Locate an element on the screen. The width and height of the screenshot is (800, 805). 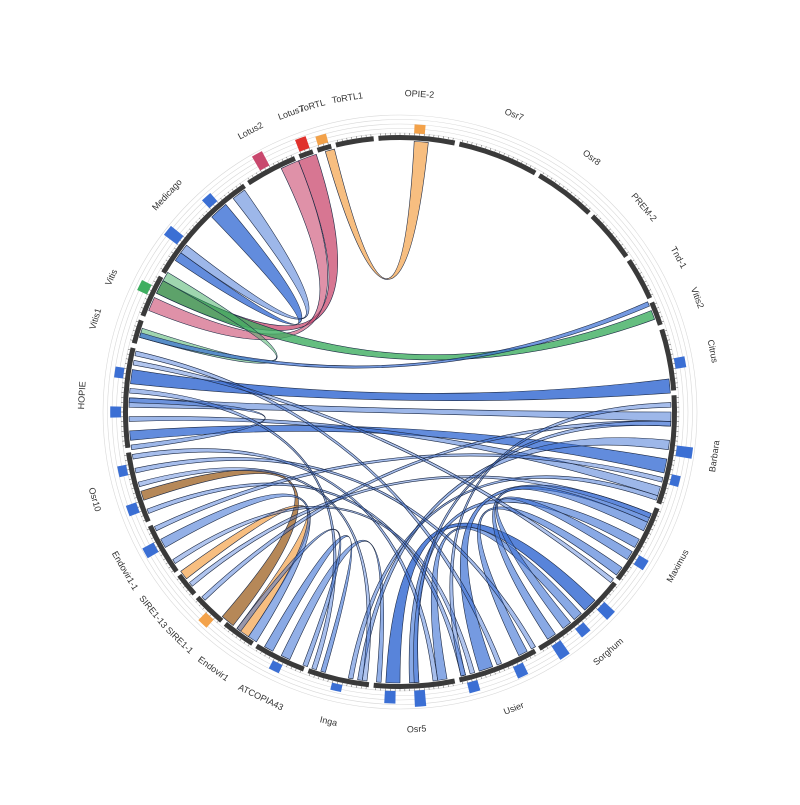
segment-band-osr7 is located at coordinates (498, 159).